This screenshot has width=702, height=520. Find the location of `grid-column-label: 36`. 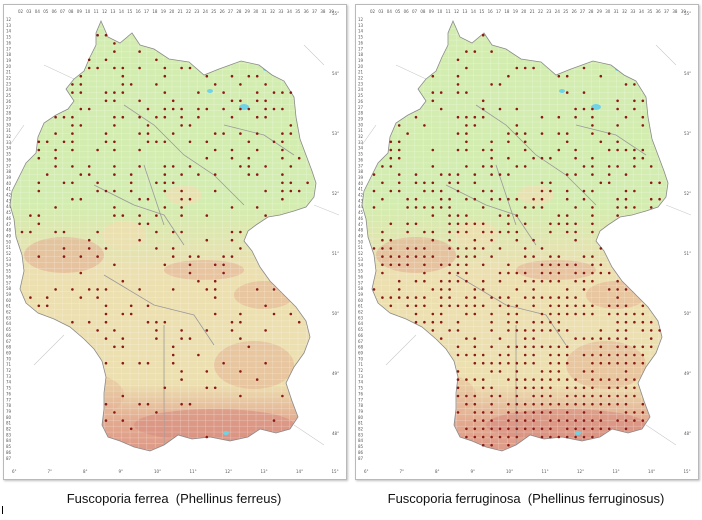

grid-column-label: 36 is located at coordinates (659, 11).